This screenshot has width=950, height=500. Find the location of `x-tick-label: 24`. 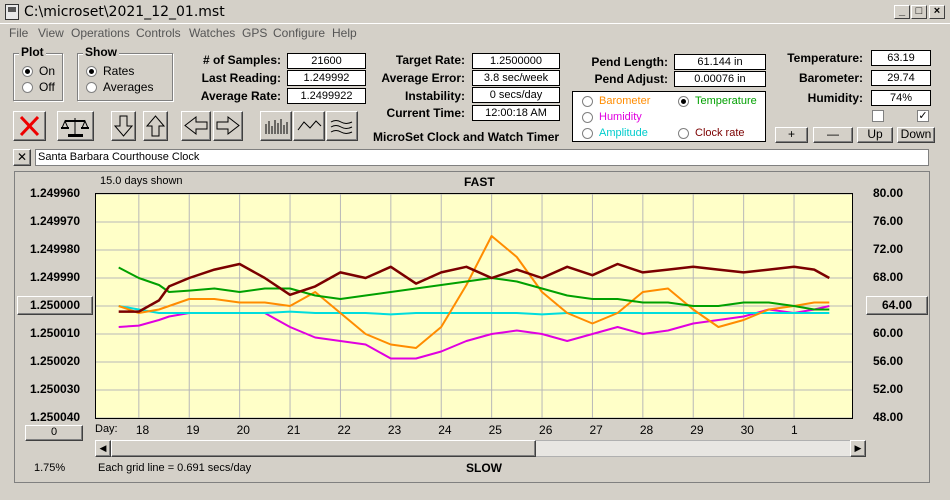

x-tick-label: 24 is located at coordinates (445, 430).